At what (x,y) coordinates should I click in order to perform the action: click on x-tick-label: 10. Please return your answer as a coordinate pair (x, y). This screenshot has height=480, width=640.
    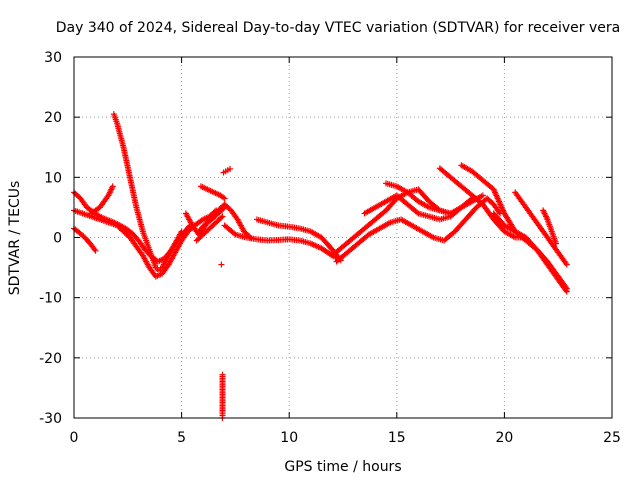
    Looking at the image, I should click on (289, 438).